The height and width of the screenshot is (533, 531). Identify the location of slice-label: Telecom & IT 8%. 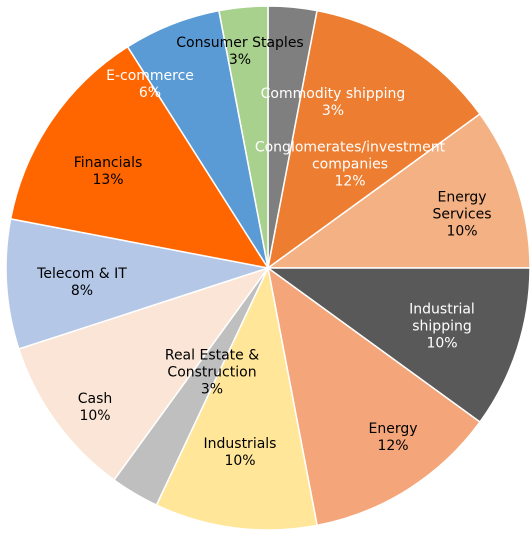
(82, 283).